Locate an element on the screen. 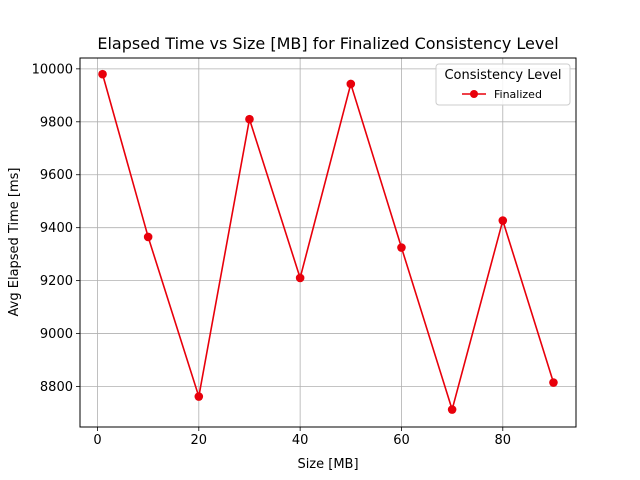  y-tick-label: 8800 is located at coordinates (56, 387).